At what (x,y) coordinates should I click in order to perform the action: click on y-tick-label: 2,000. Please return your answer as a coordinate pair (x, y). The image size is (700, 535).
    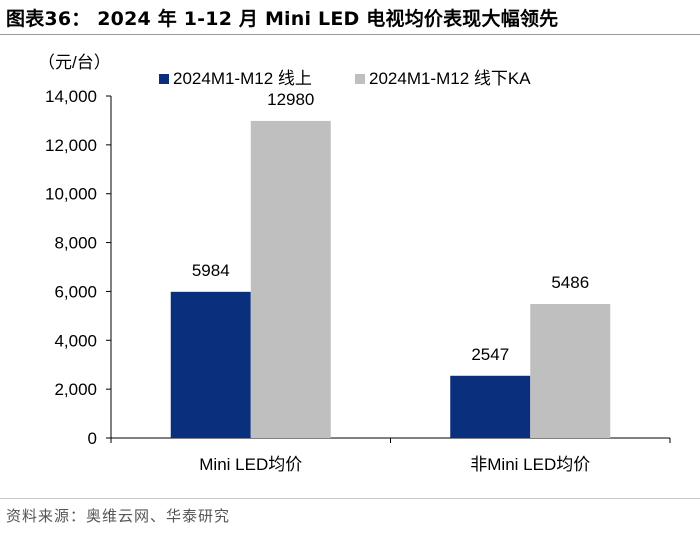
    Looking at the image, I should click on (75, 389).